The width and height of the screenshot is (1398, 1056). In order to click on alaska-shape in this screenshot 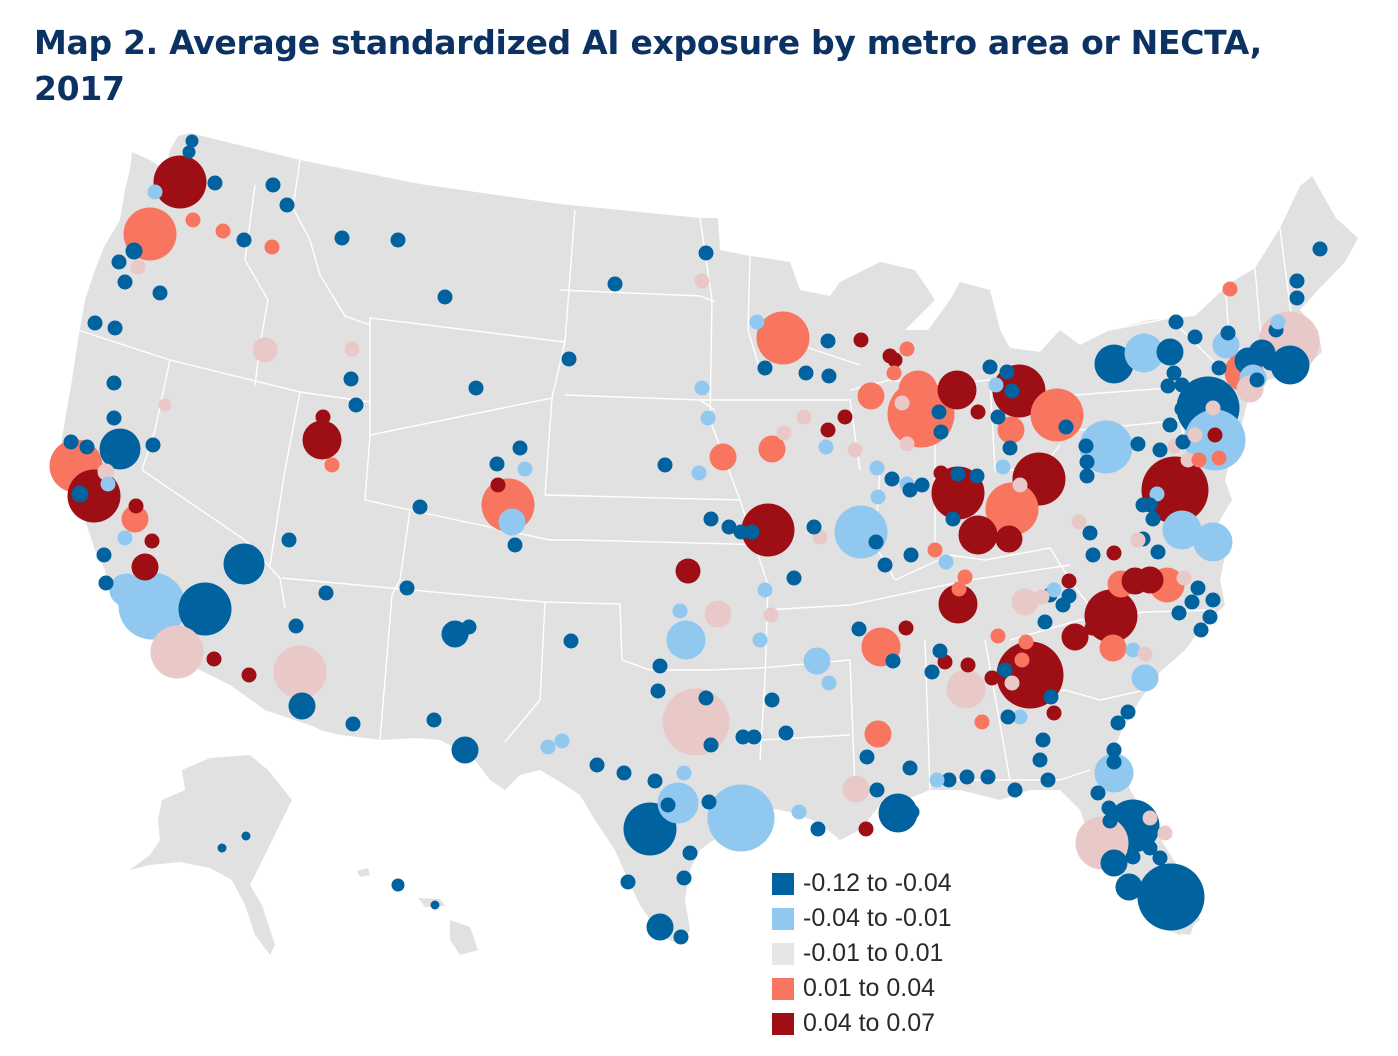, I will do `click(211, 855)`.